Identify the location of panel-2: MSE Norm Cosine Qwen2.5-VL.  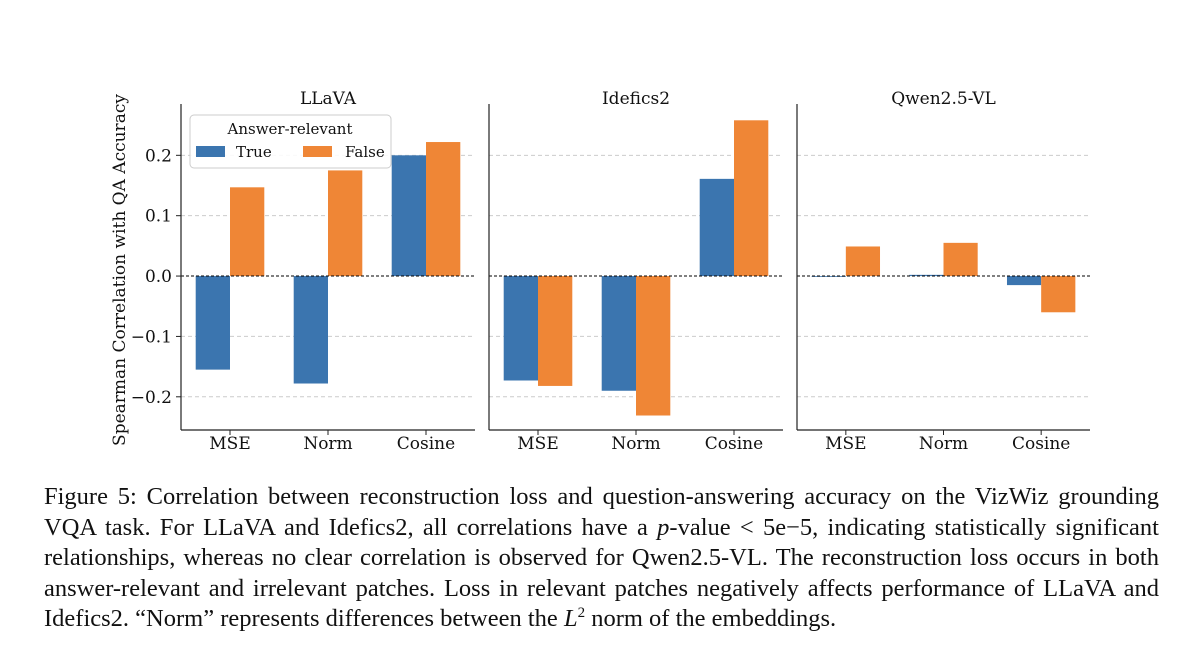
(943, 271).